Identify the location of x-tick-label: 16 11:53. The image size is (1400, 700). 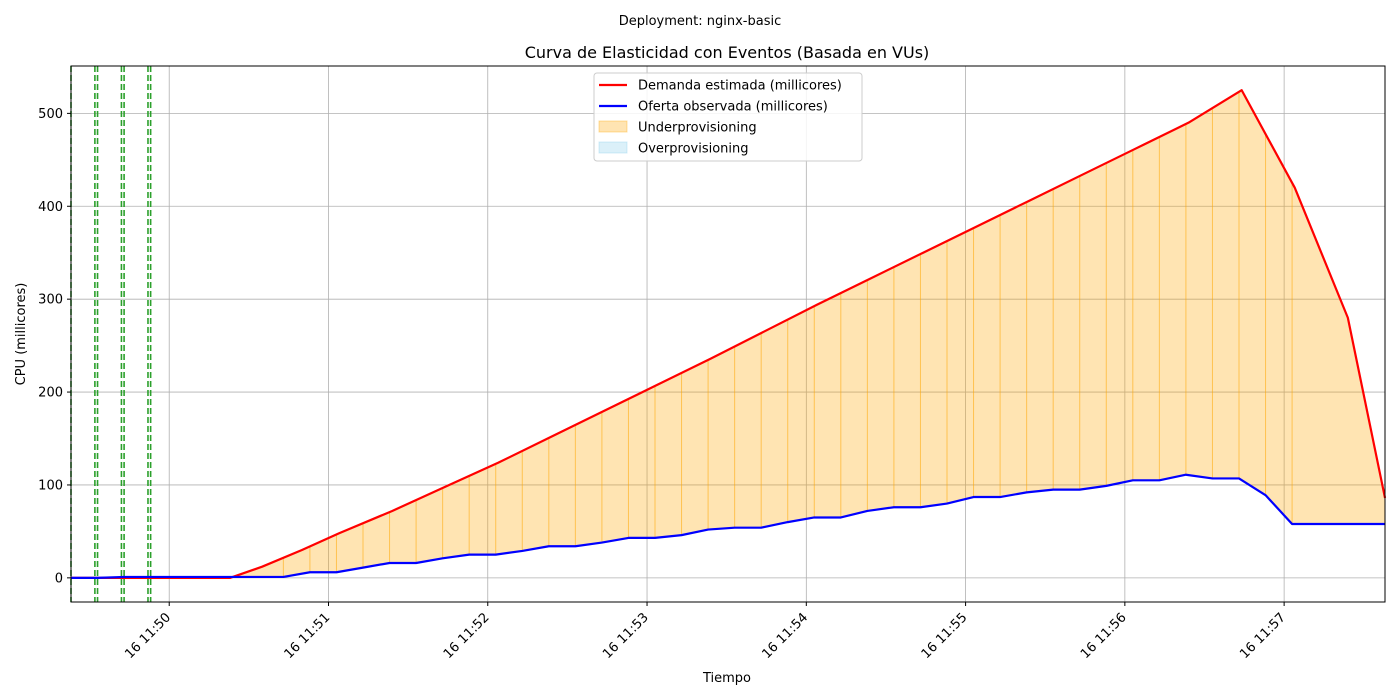
(626, 636).